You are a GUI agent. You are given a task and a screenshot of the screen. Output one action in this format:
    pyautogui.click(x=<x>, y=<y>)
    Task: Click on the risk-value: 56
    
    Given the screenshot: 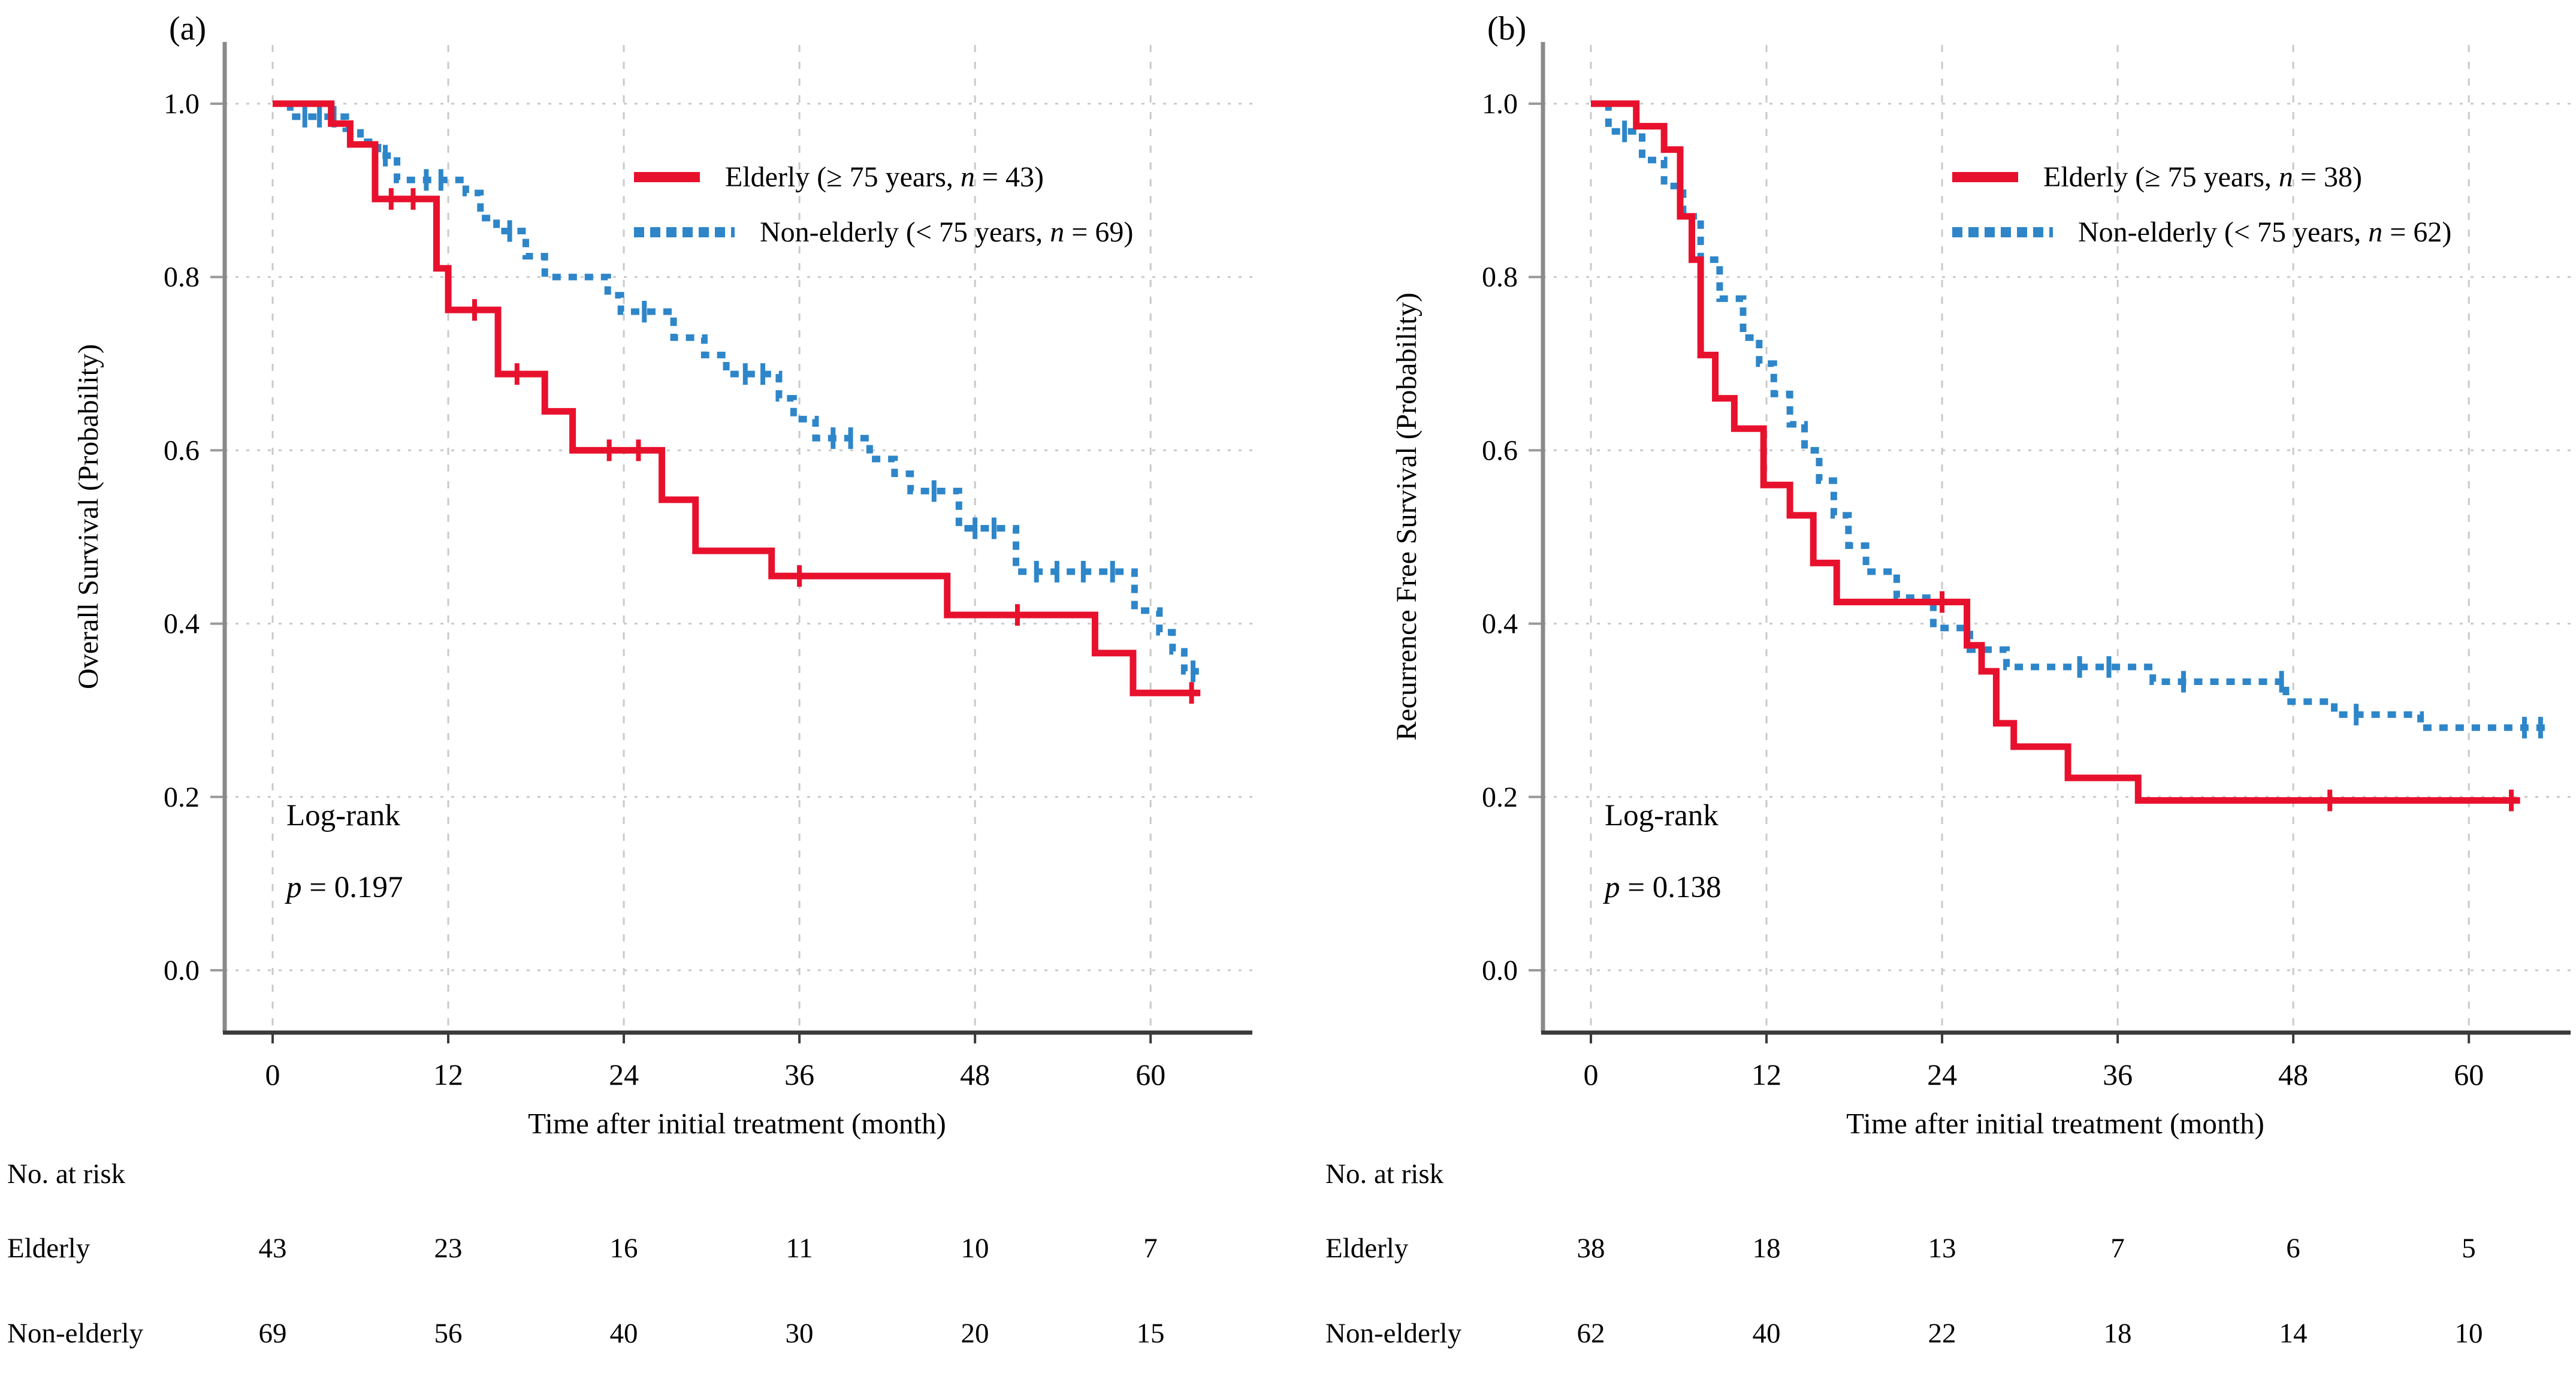 What is the action you would take?
    pyautogui.click(x=449, y=1333)
    